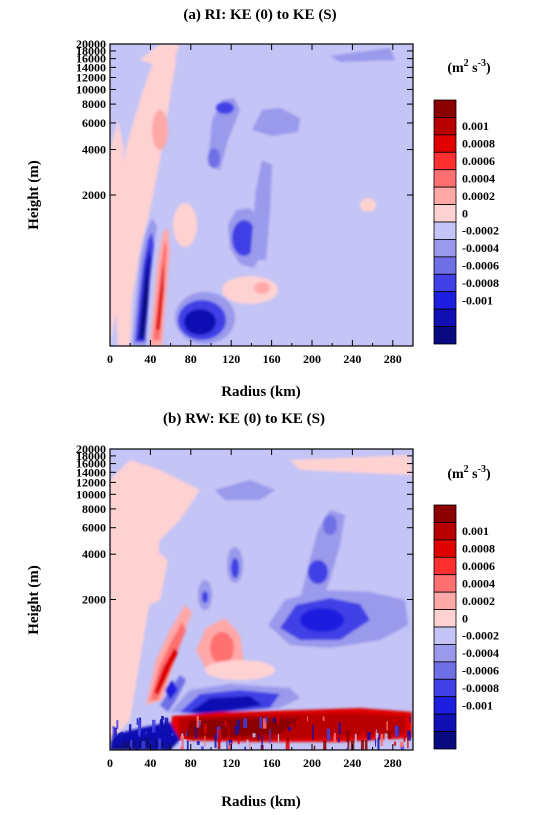 The width and height of the screenshot is (549, 815). What do you see at coordinates (91, 44) in the screenshot?
I see `panel-a-ytick-label: 20000` at bounding box center [91, 44].